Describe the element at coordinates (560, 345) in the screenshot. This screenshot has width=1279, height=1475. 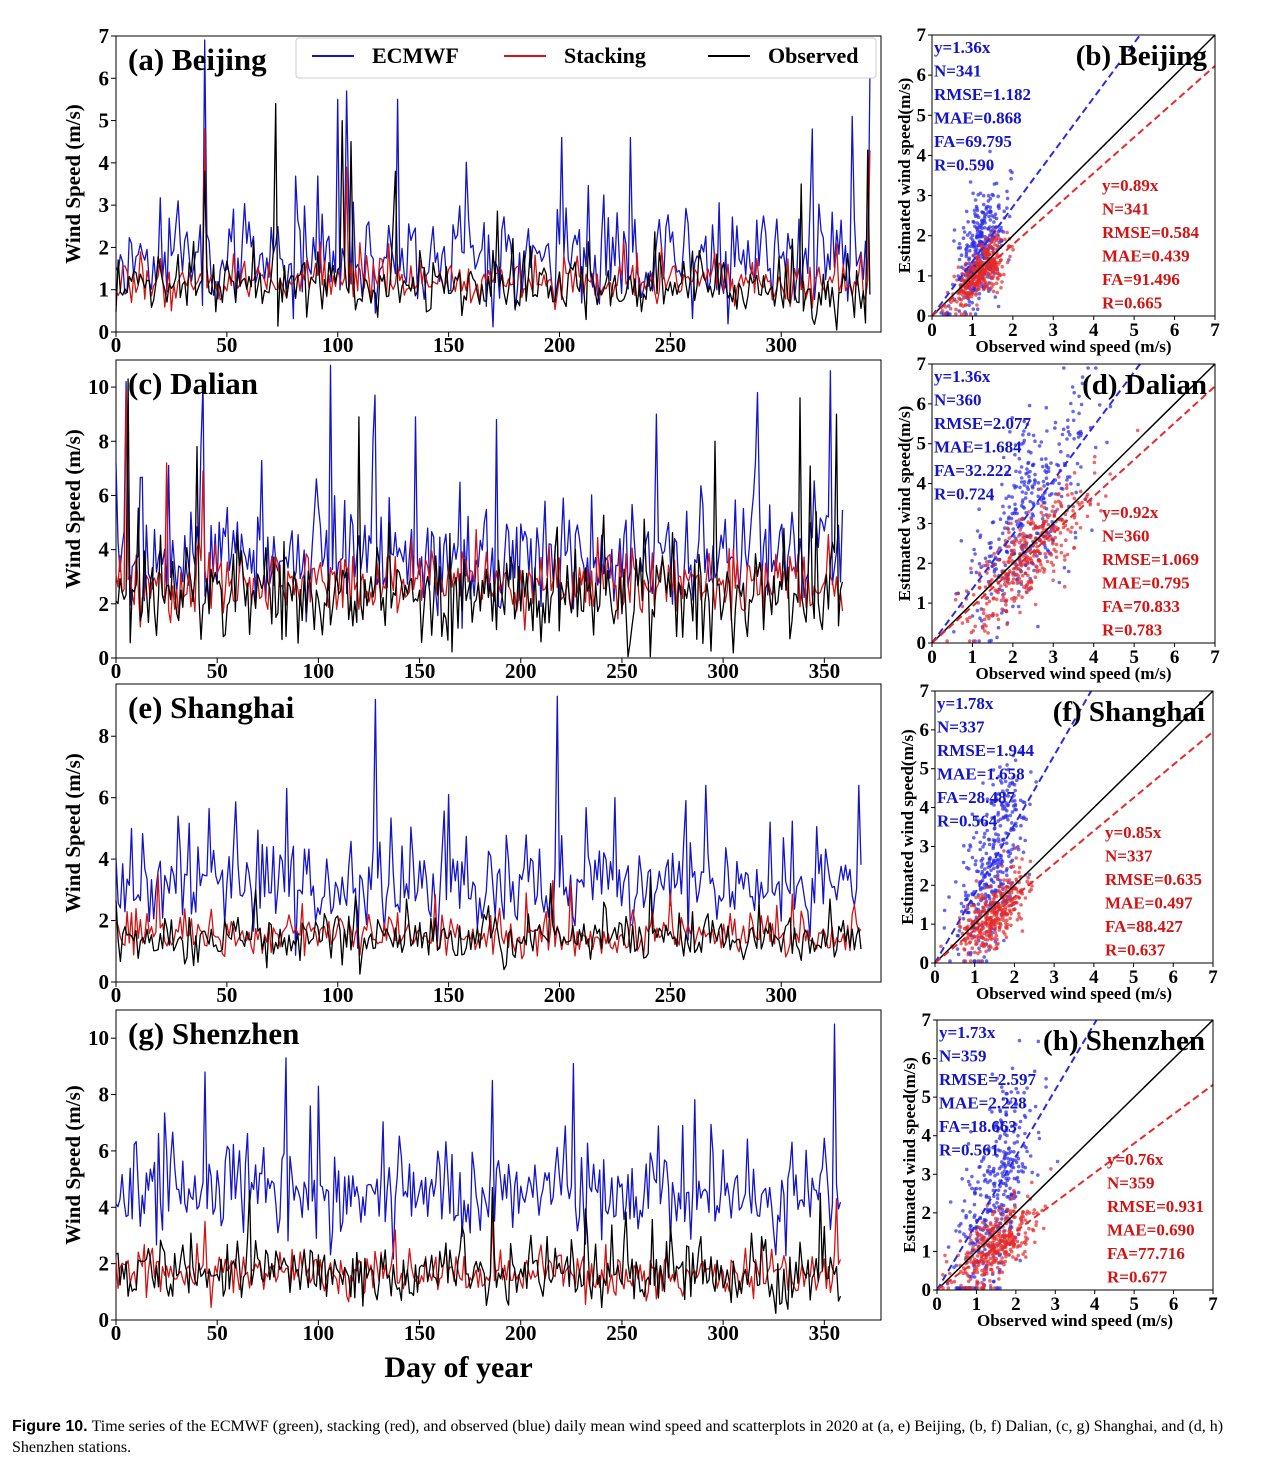
I see `x-tick-label: 200` at that location.